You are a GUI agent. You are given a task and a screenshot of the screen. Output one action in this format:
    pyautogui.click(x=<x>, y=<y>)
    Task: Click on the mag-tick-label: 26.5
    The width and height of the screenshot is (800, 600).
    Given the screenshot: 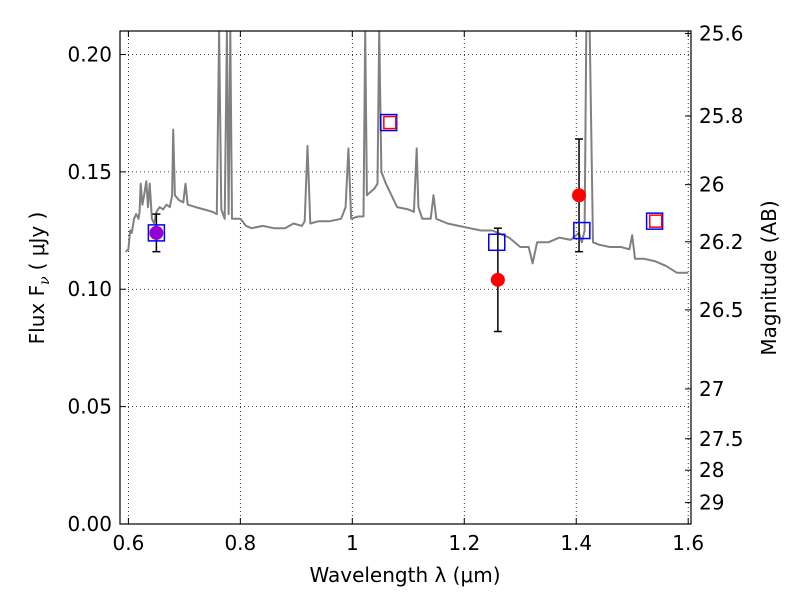 What is the action you would take?
    pyautogui.click(x=721, y=310)
    